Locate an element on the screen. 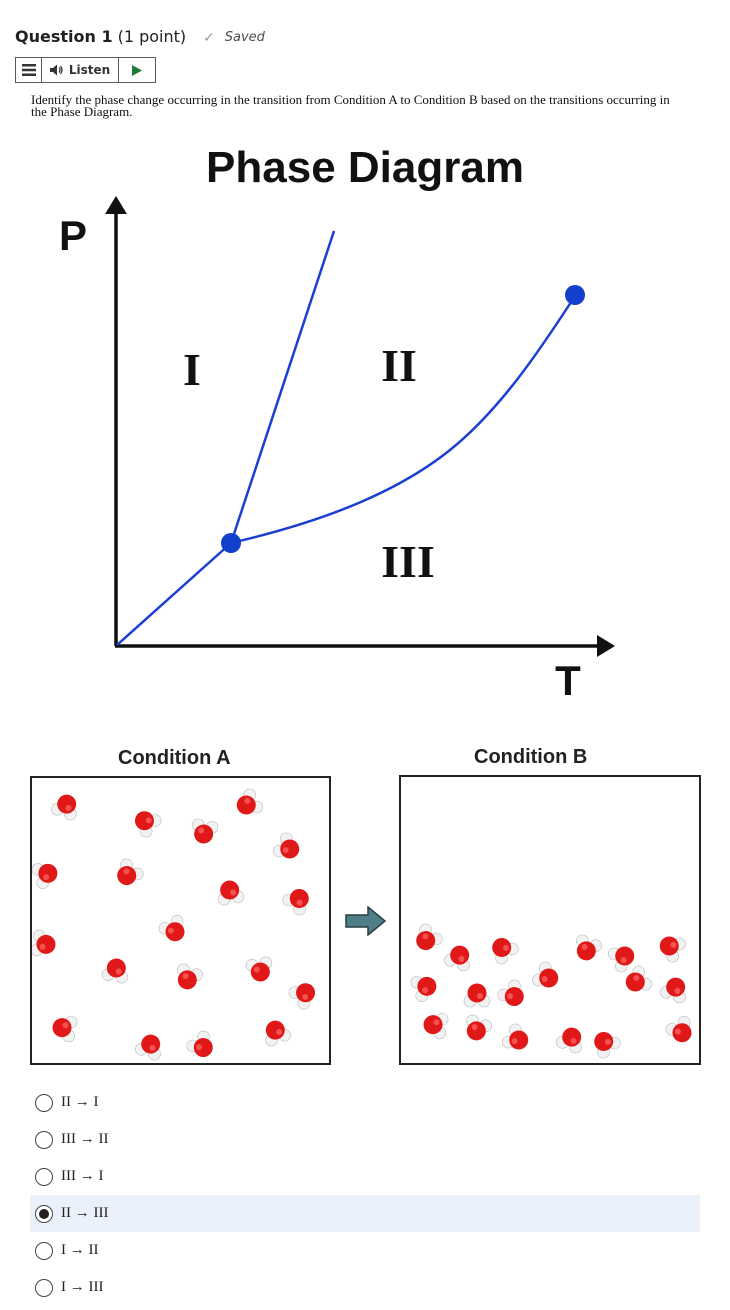  play-button is located at coordinates (137, 70).